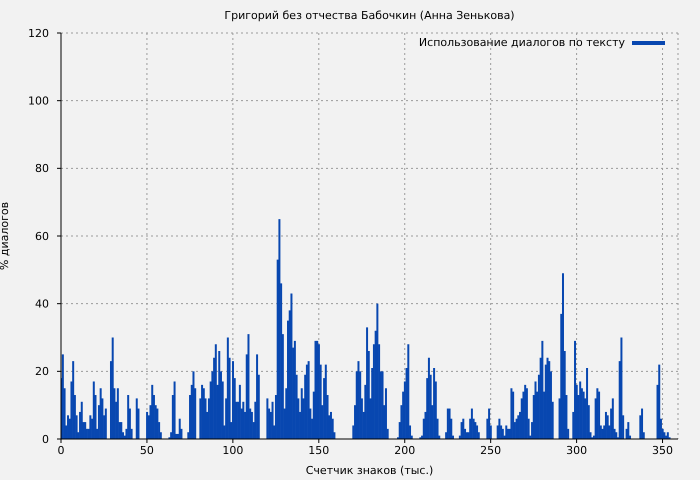 The height and width of the screenshot is (480, 700). What do you see at coordinates (5, 236) in the screenshot?
I see `y-axis-title: % диалогов` at bounding box center [5, 236].